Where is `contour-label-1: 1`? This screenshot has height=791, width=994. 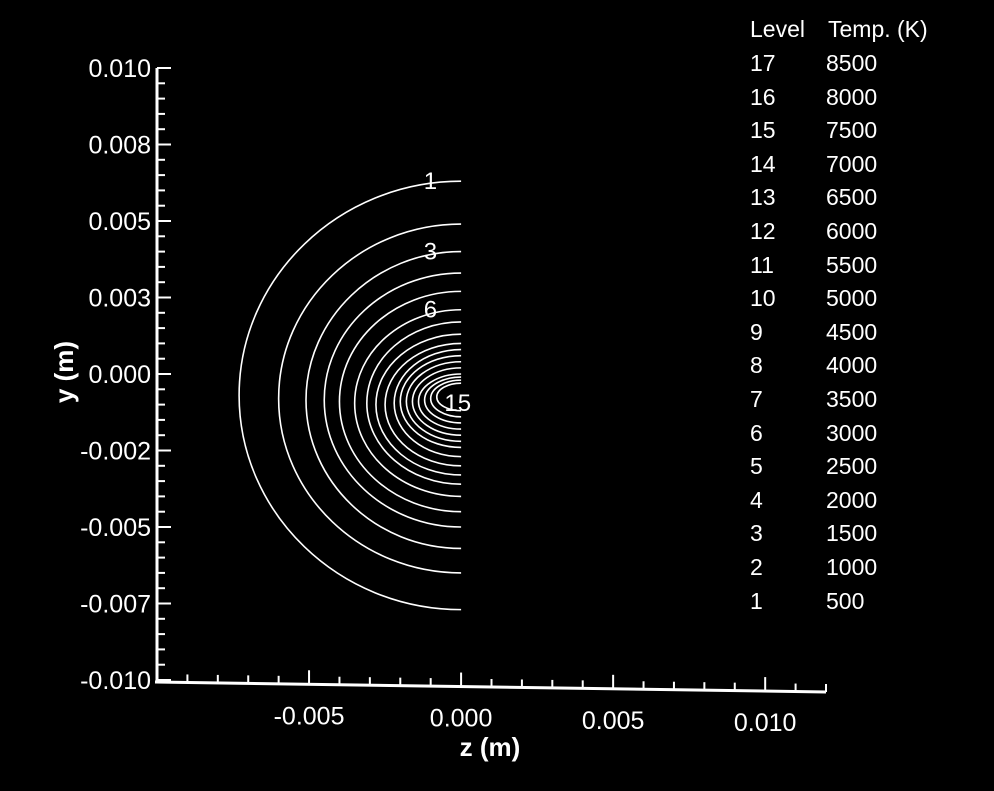 contour-label-1: 1 is located at coordinates (430, 181).